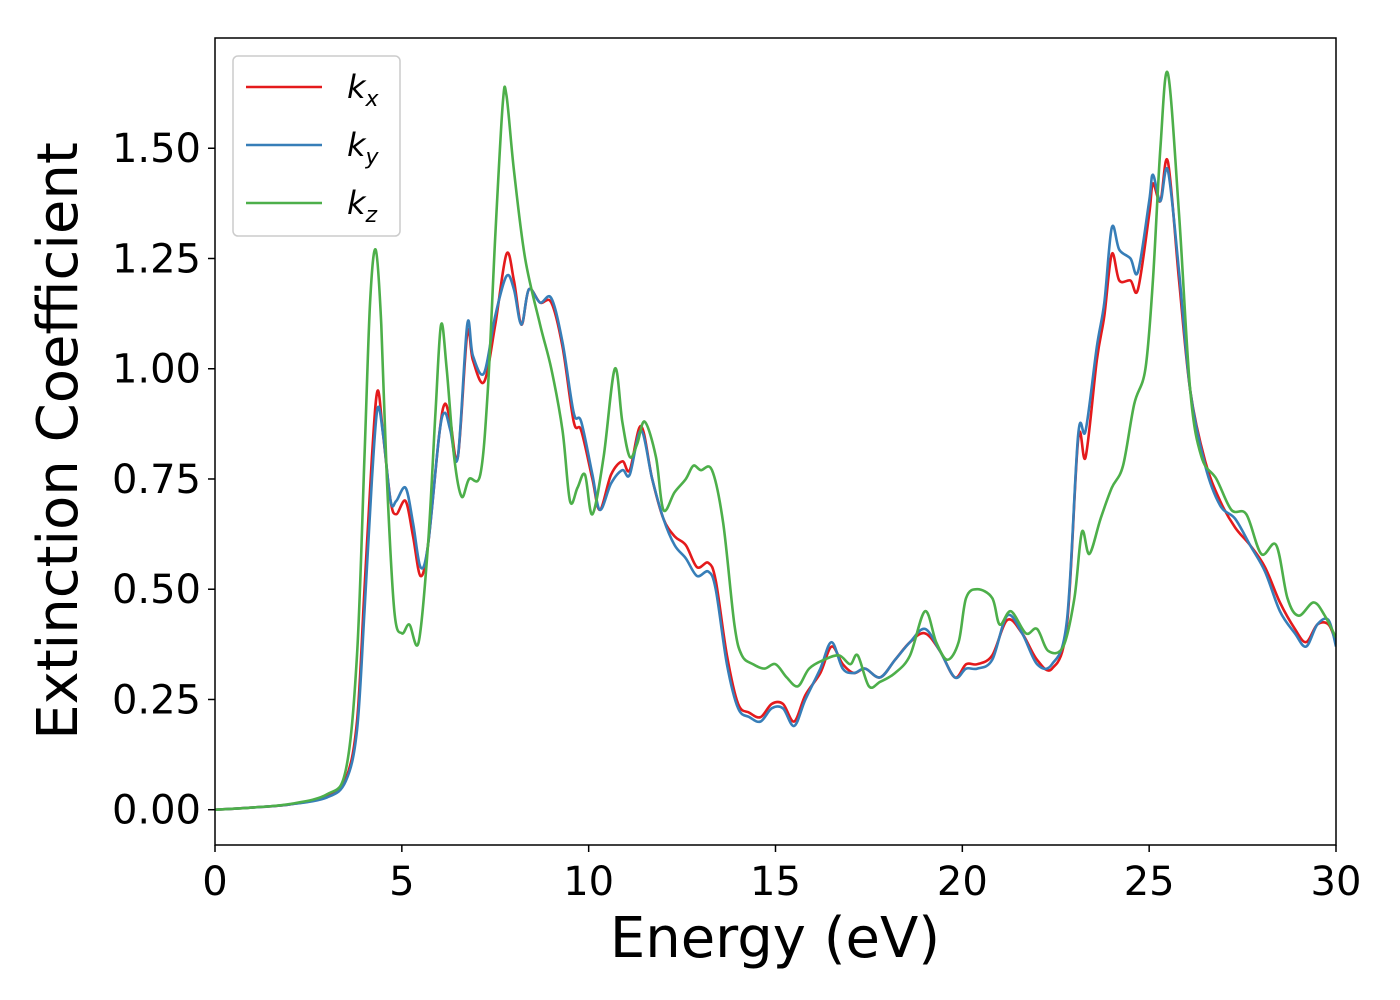 The height and width of the screenshot is (1000, 1400). What do you see at coordinates (156, 259) in the screenshot?
I see `y-tick-label: 1.25` at bounding box center [156, 259].